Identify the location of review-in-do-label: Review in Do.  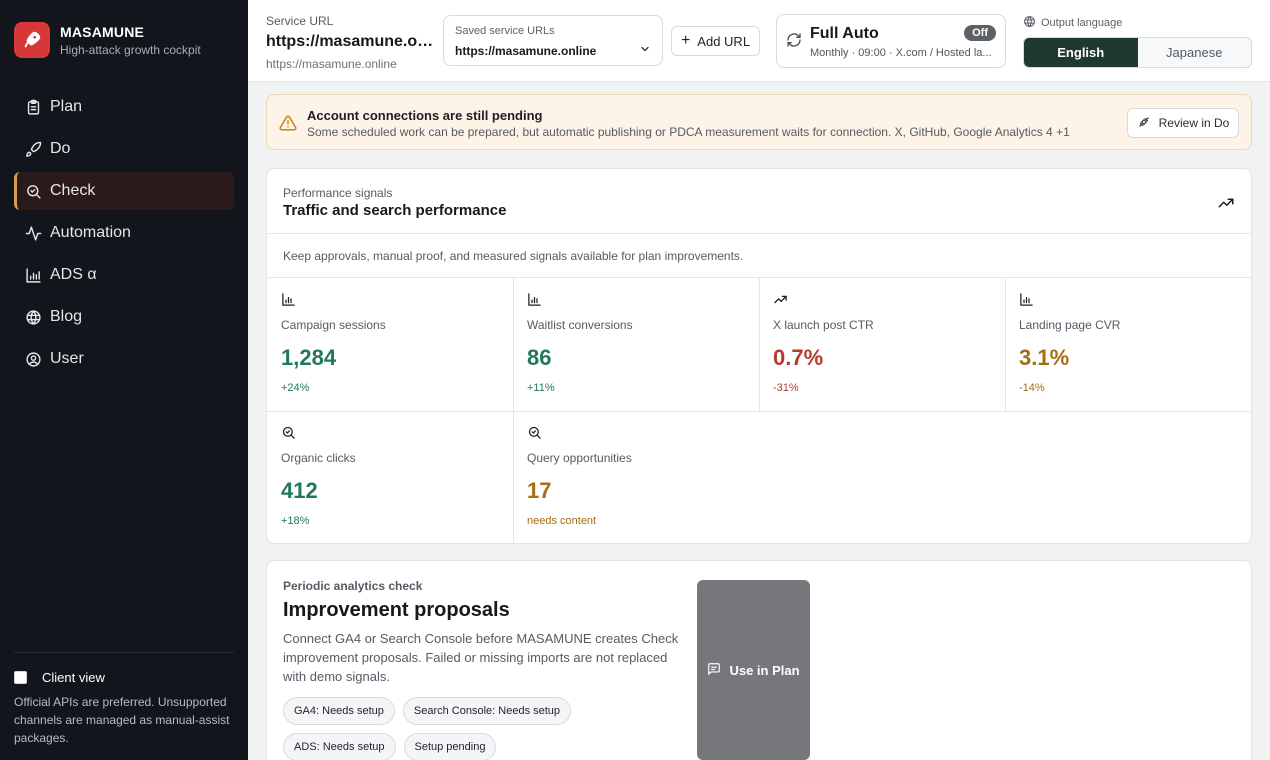
(1194, 123).